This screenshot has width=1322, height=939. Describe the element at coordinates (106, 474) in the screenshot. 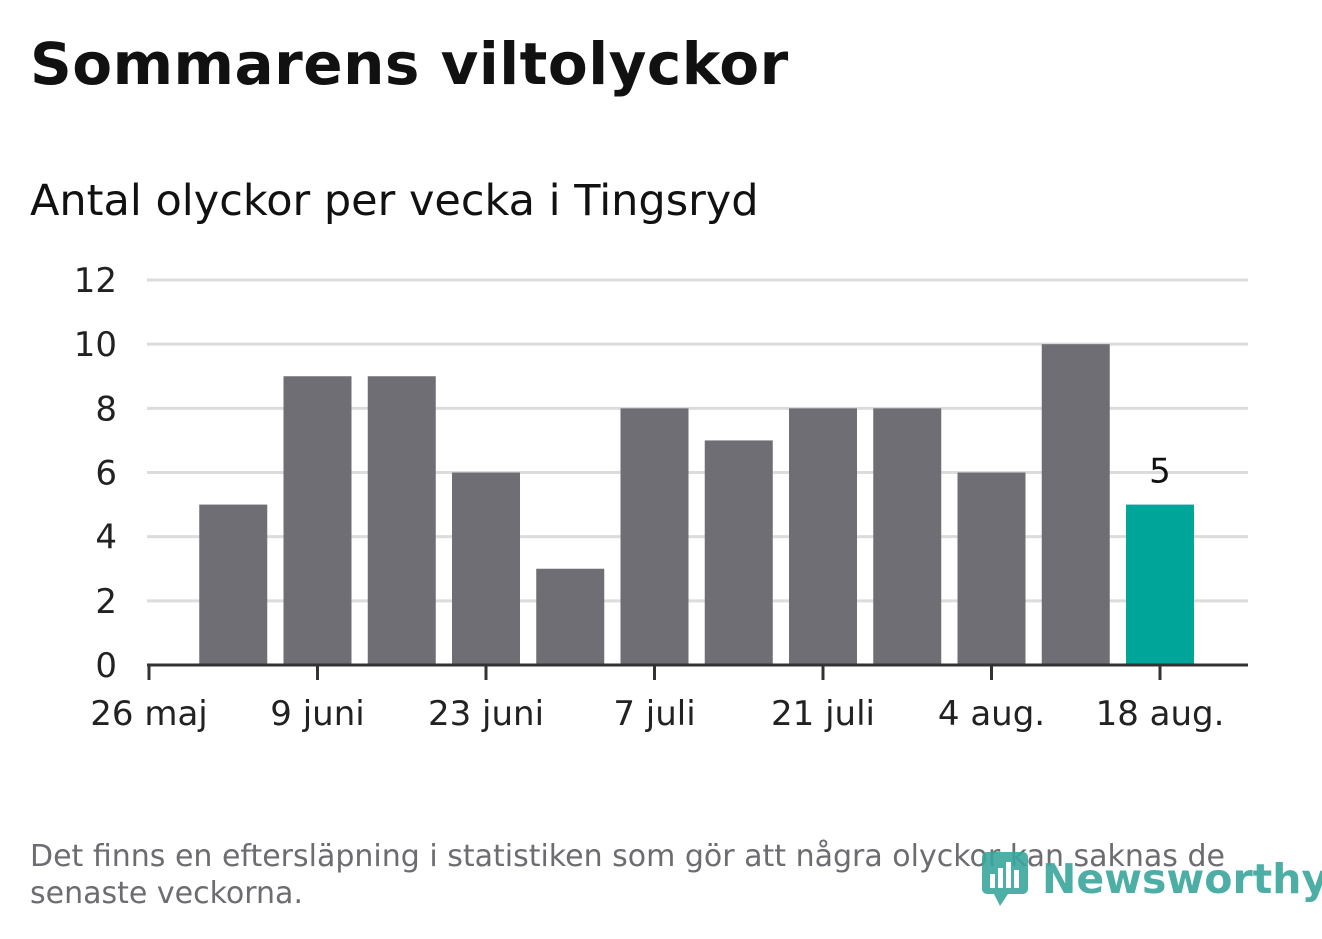

I see `y-tick-label: 6` at that location.